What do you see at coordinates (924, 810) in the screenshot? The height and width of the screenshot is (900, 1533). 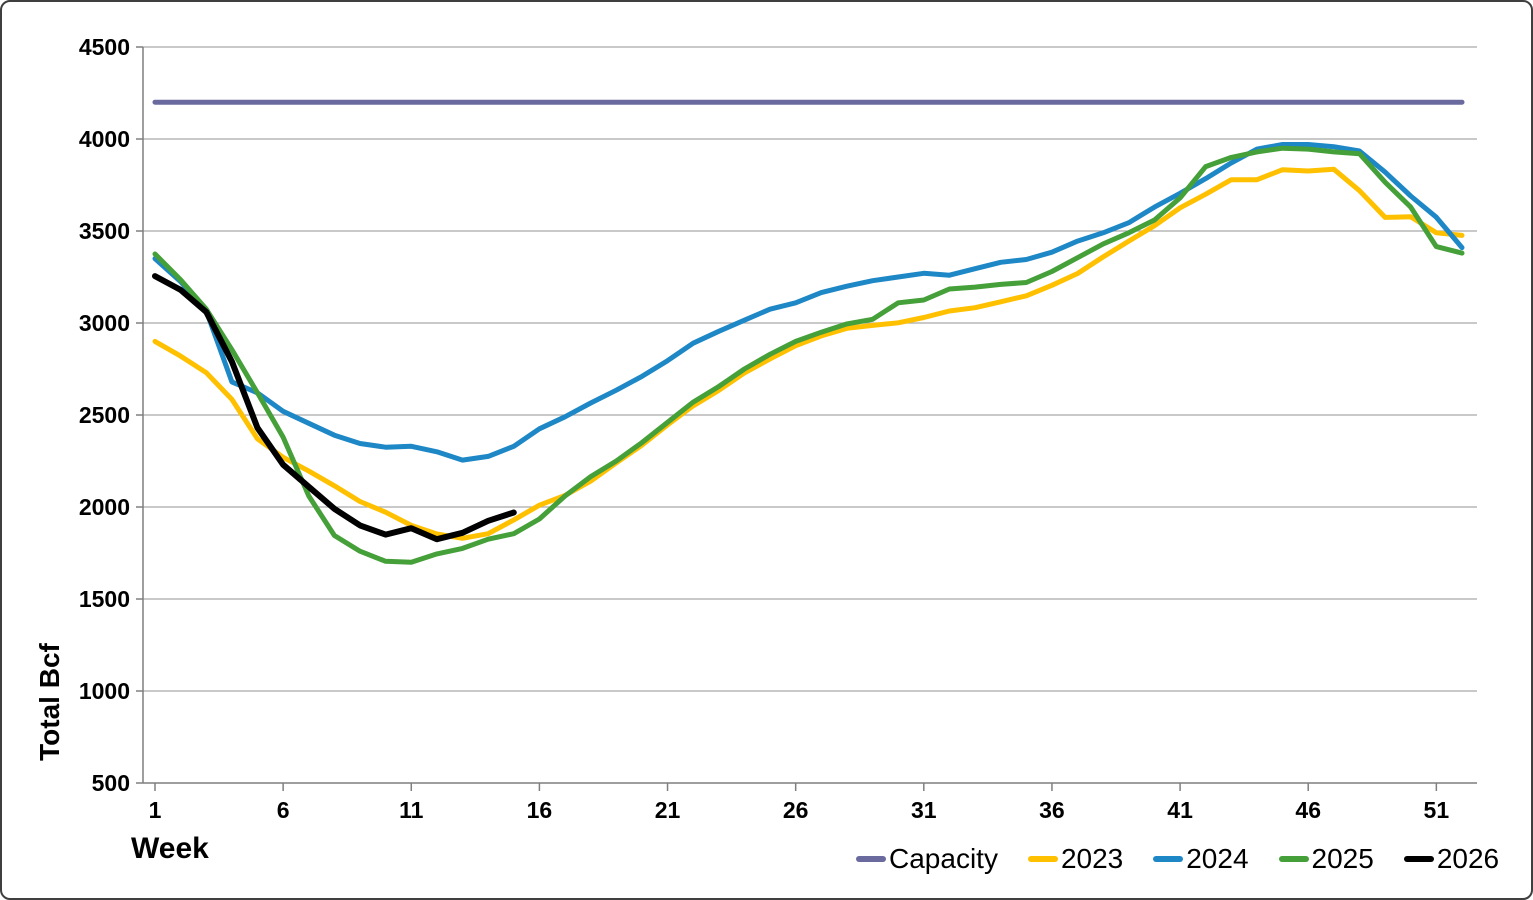 I see `x-tick-label-31: 31` at bounding box center [924, 810].